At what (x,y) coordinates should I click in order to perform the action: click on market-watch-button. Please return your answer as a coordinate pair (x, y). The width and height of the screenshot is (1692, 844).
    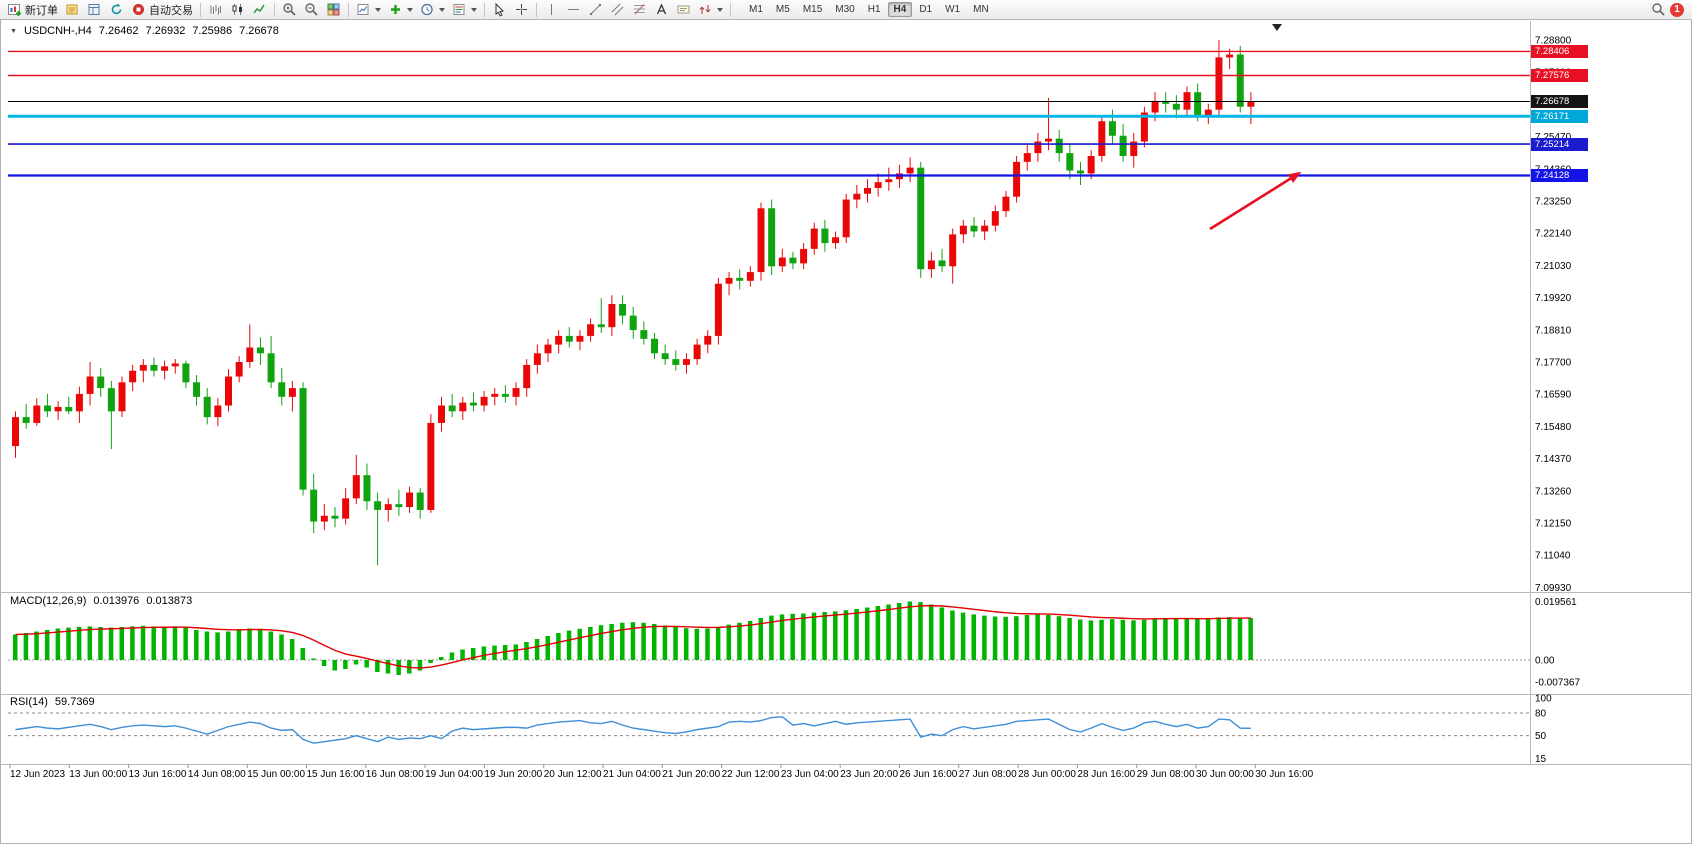
    Looking at the image, I should click on (94, 10).